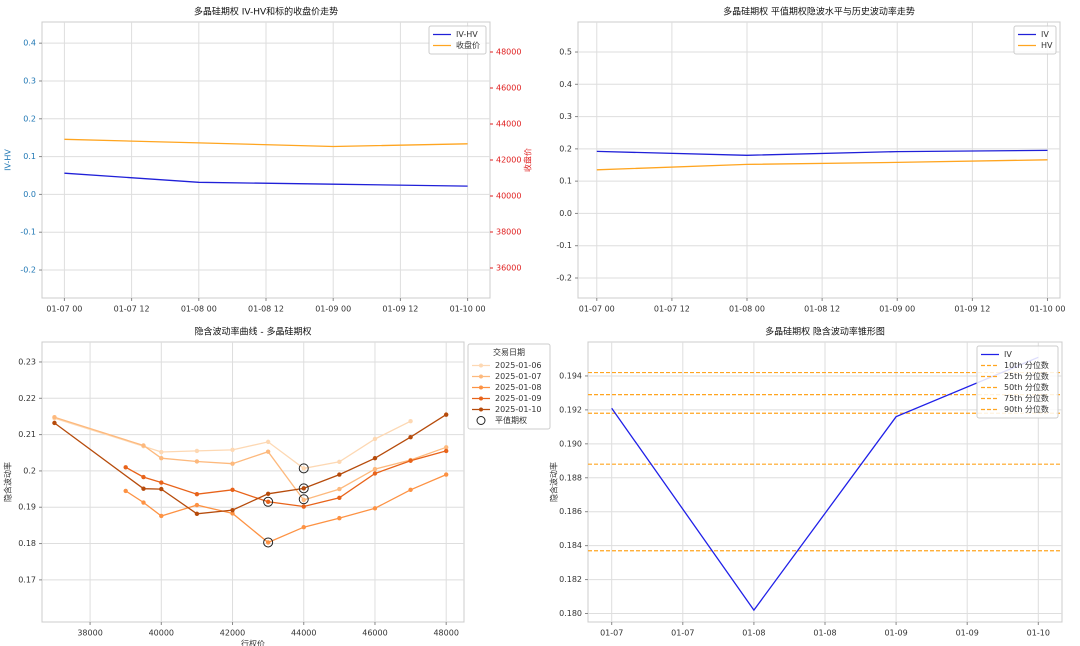 Image resolution: width=1080 pixels, height=646 pixels. Describe the element at coordinates (1038, 633) in the screenshot. I see `x-tick-label: 01-10` at that location.